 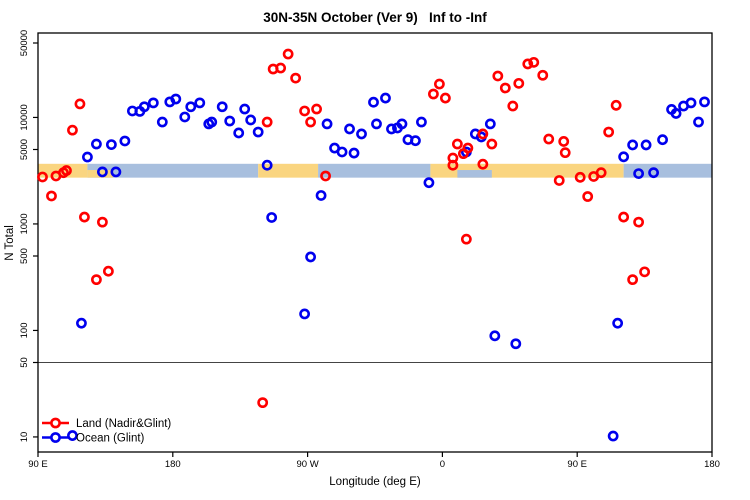 I want to click on legend-label-land: Land (Nadir&Glint), so click(x=123, y=424).